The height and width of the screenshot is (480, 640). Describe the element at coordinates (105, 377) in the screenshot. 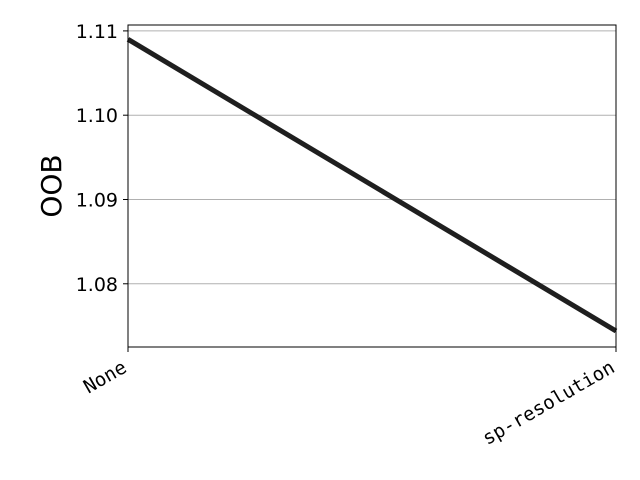

I see `x-tick-label: None` at that location.